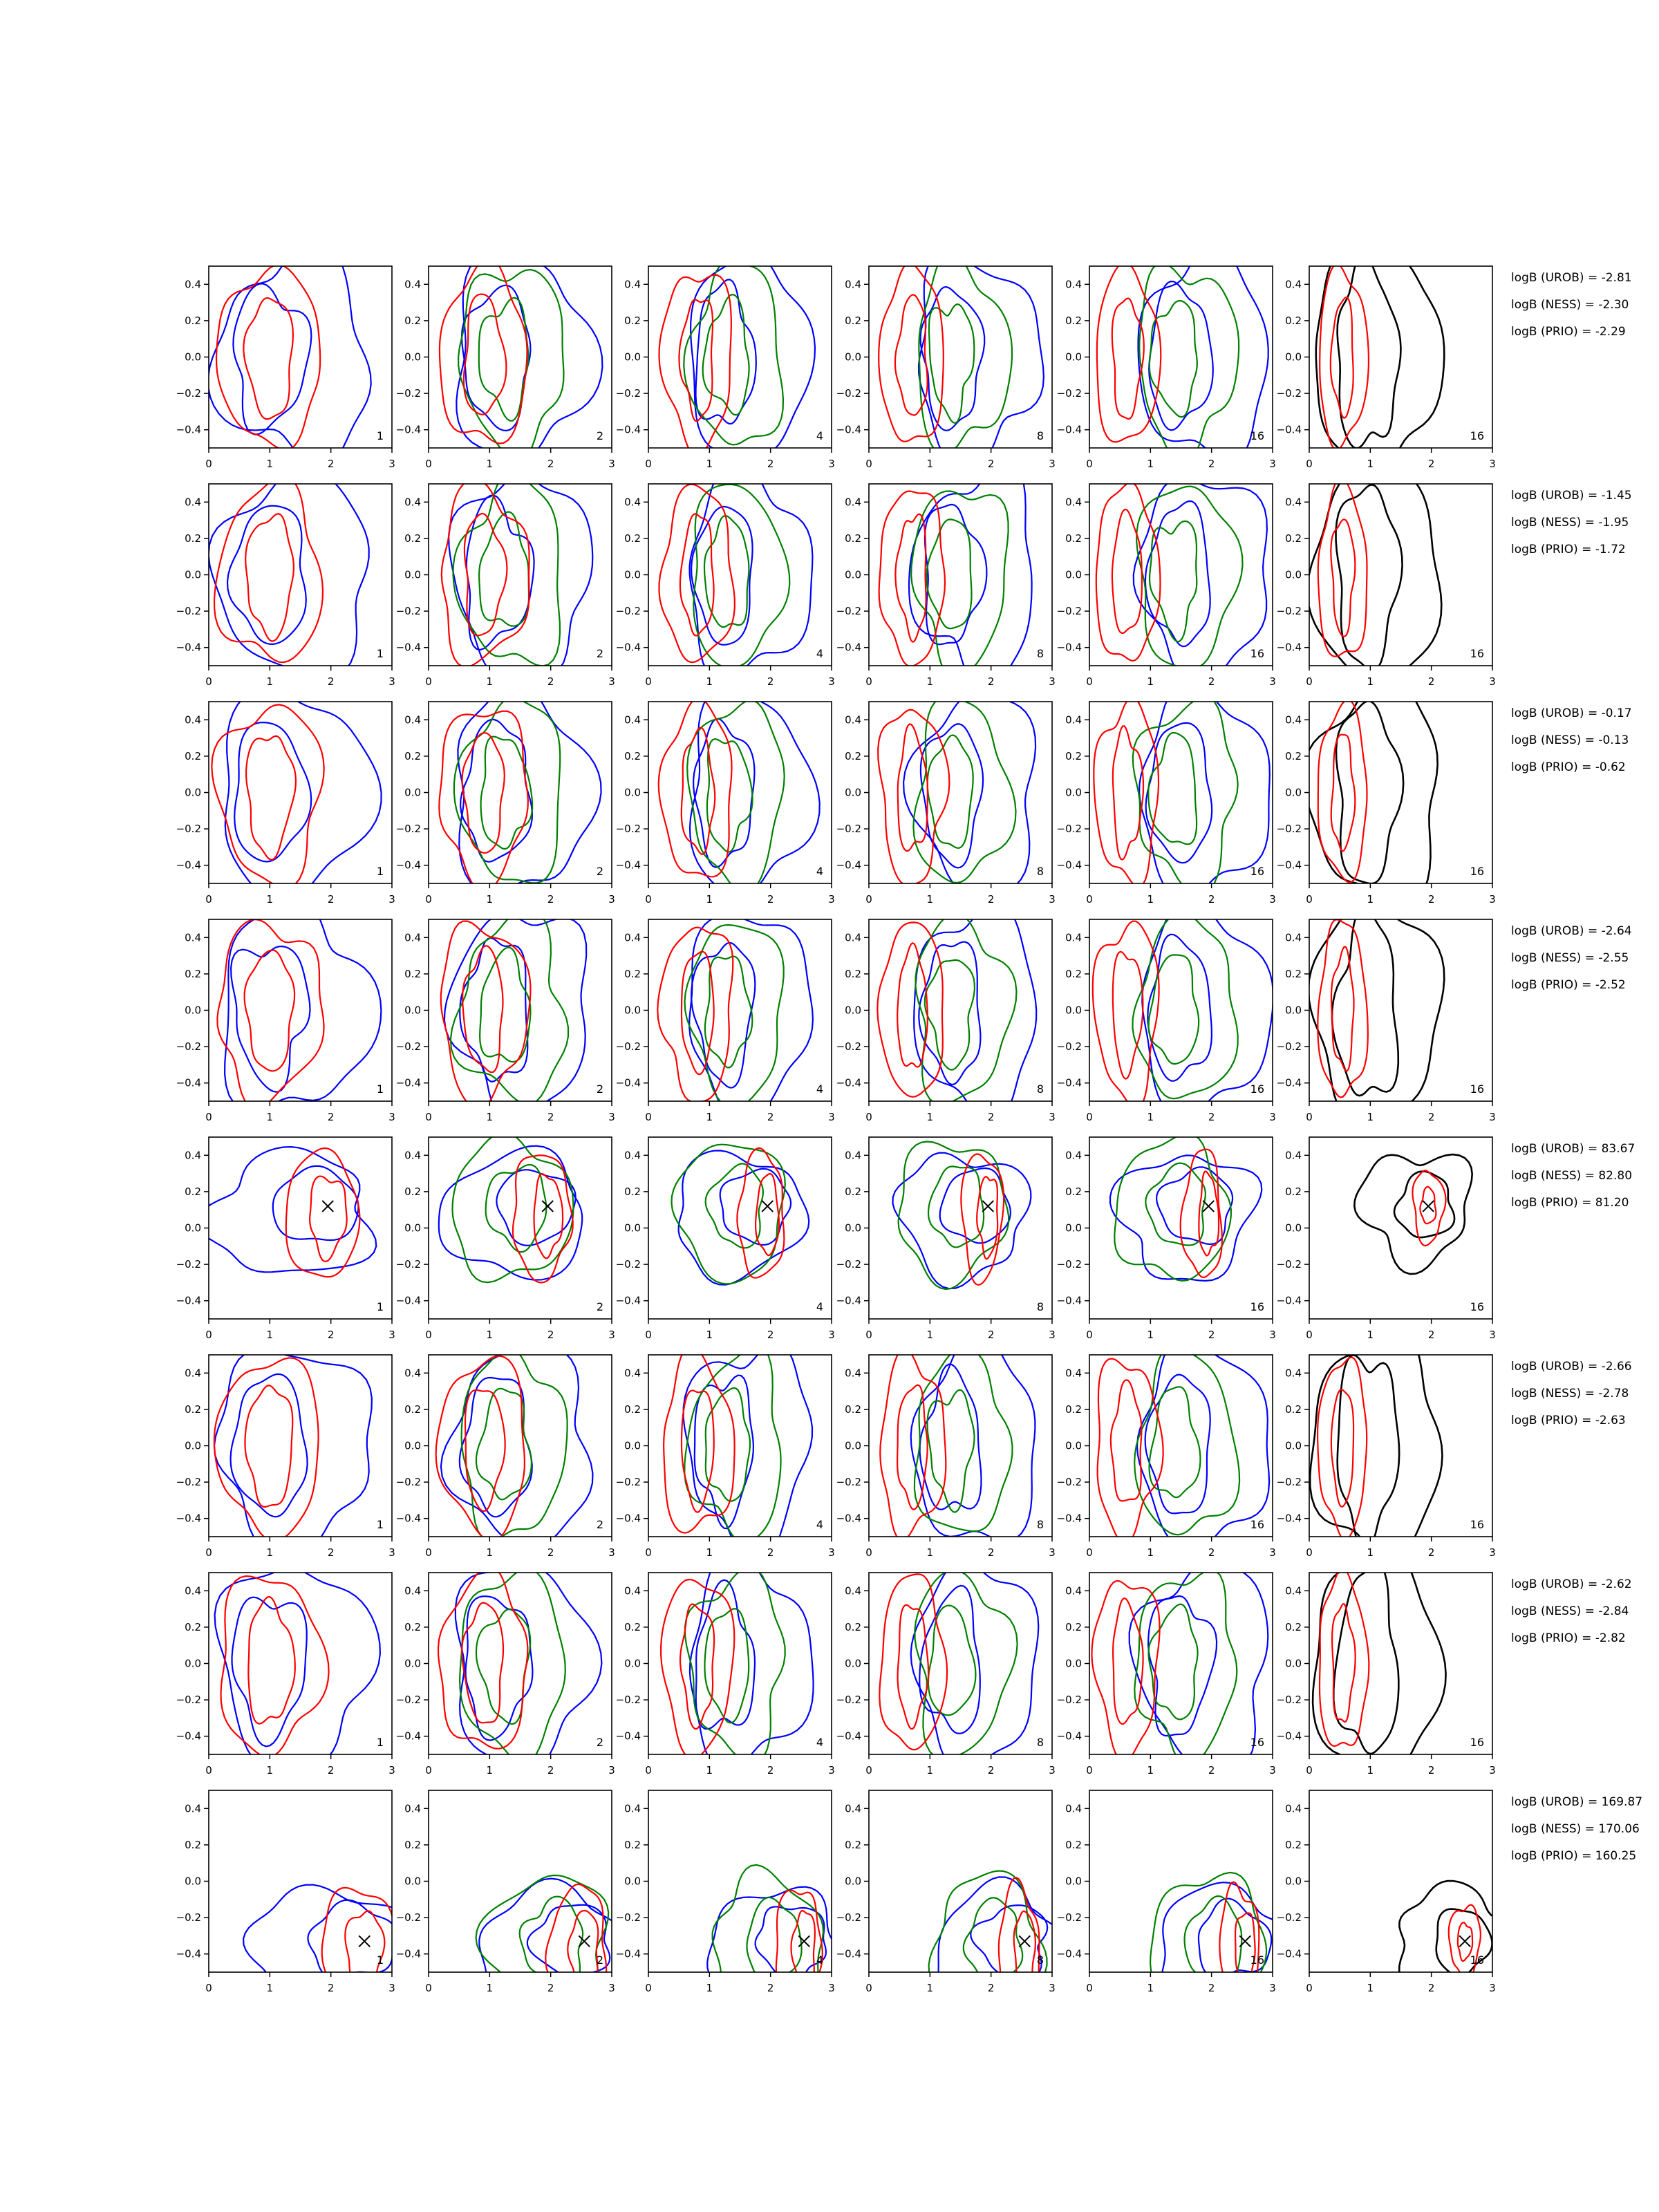 The width and height of the screenshot is (1659, 2212). I want to click on logB-annotation: logB (NESS) = -0.13, so click(1570, 740).